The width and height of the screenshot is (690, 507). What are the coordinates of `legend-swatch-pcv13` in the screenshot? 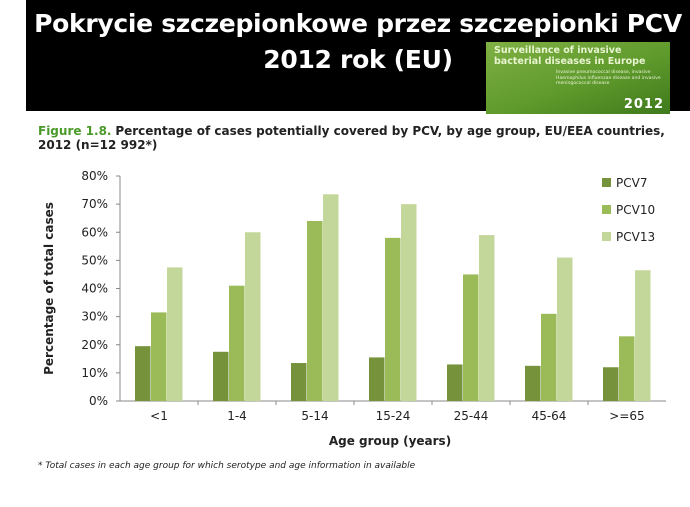 It's located at (606, 236).